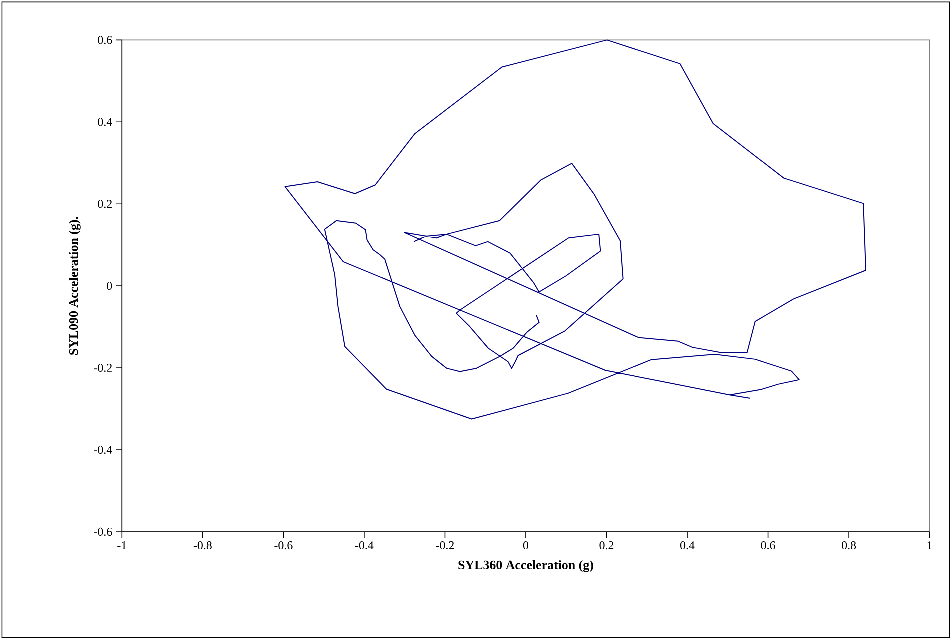 This screenshot has width=952, height=640. Describe the element at coordinates (203, 545) in the screenshot. I see `x-tick-label: -0.8` at that location.